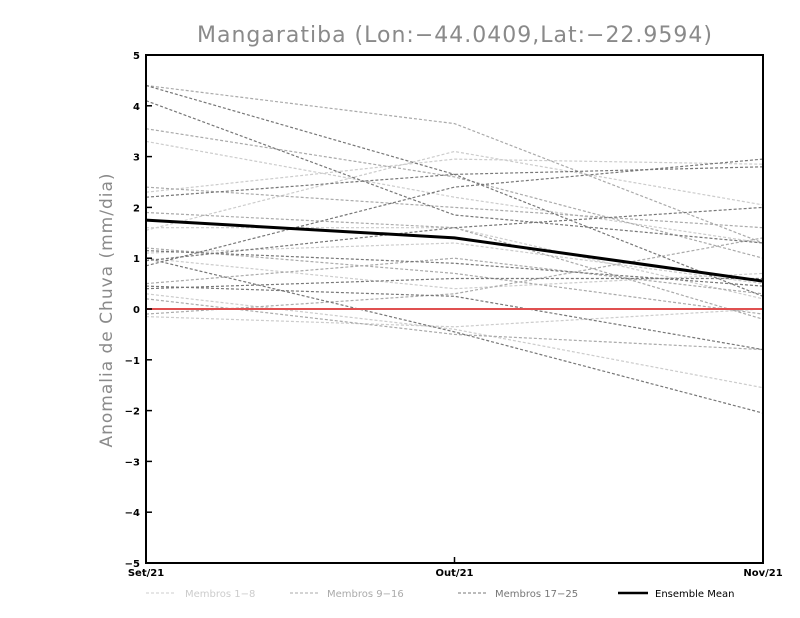 Image resolution: width=800 pixels, height=618 pixels. Describe the element at coordinates (455, 35) in the screenshot. I see `chart-title: Mangaratiba (Lon:−44.0409,Lat:−22.9594)` at that location.